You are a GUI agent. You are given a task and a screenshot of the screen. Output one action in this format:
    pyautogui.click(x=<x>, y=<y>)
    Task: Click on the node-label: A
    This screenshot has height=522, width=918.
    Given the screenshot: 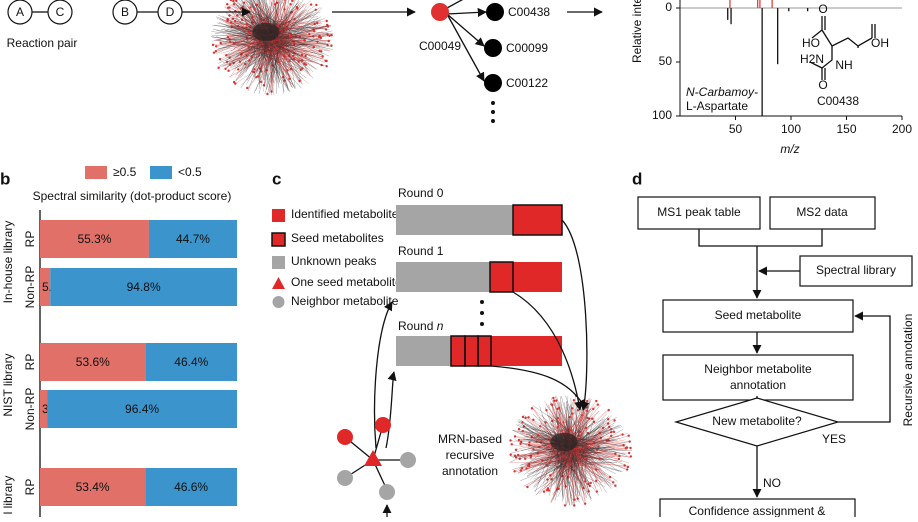 What is the action you would take?
    pyautogui.click(x=20, y=12)
    